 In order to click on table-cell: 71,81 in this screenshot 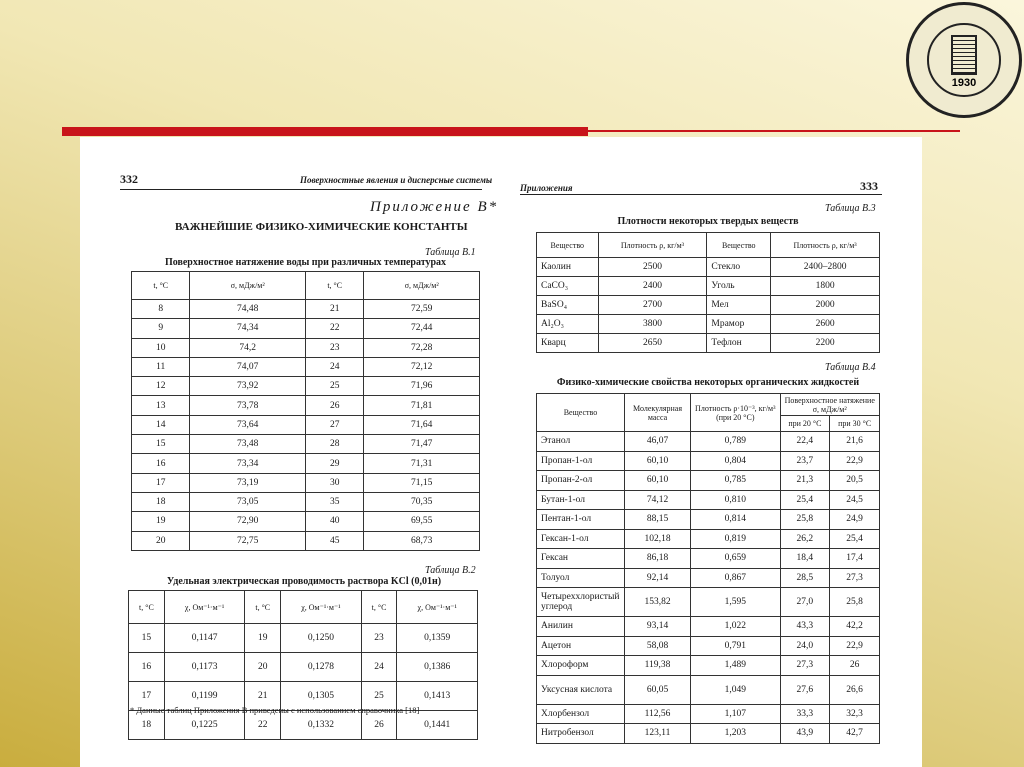, I will do `click(421, 405)`.